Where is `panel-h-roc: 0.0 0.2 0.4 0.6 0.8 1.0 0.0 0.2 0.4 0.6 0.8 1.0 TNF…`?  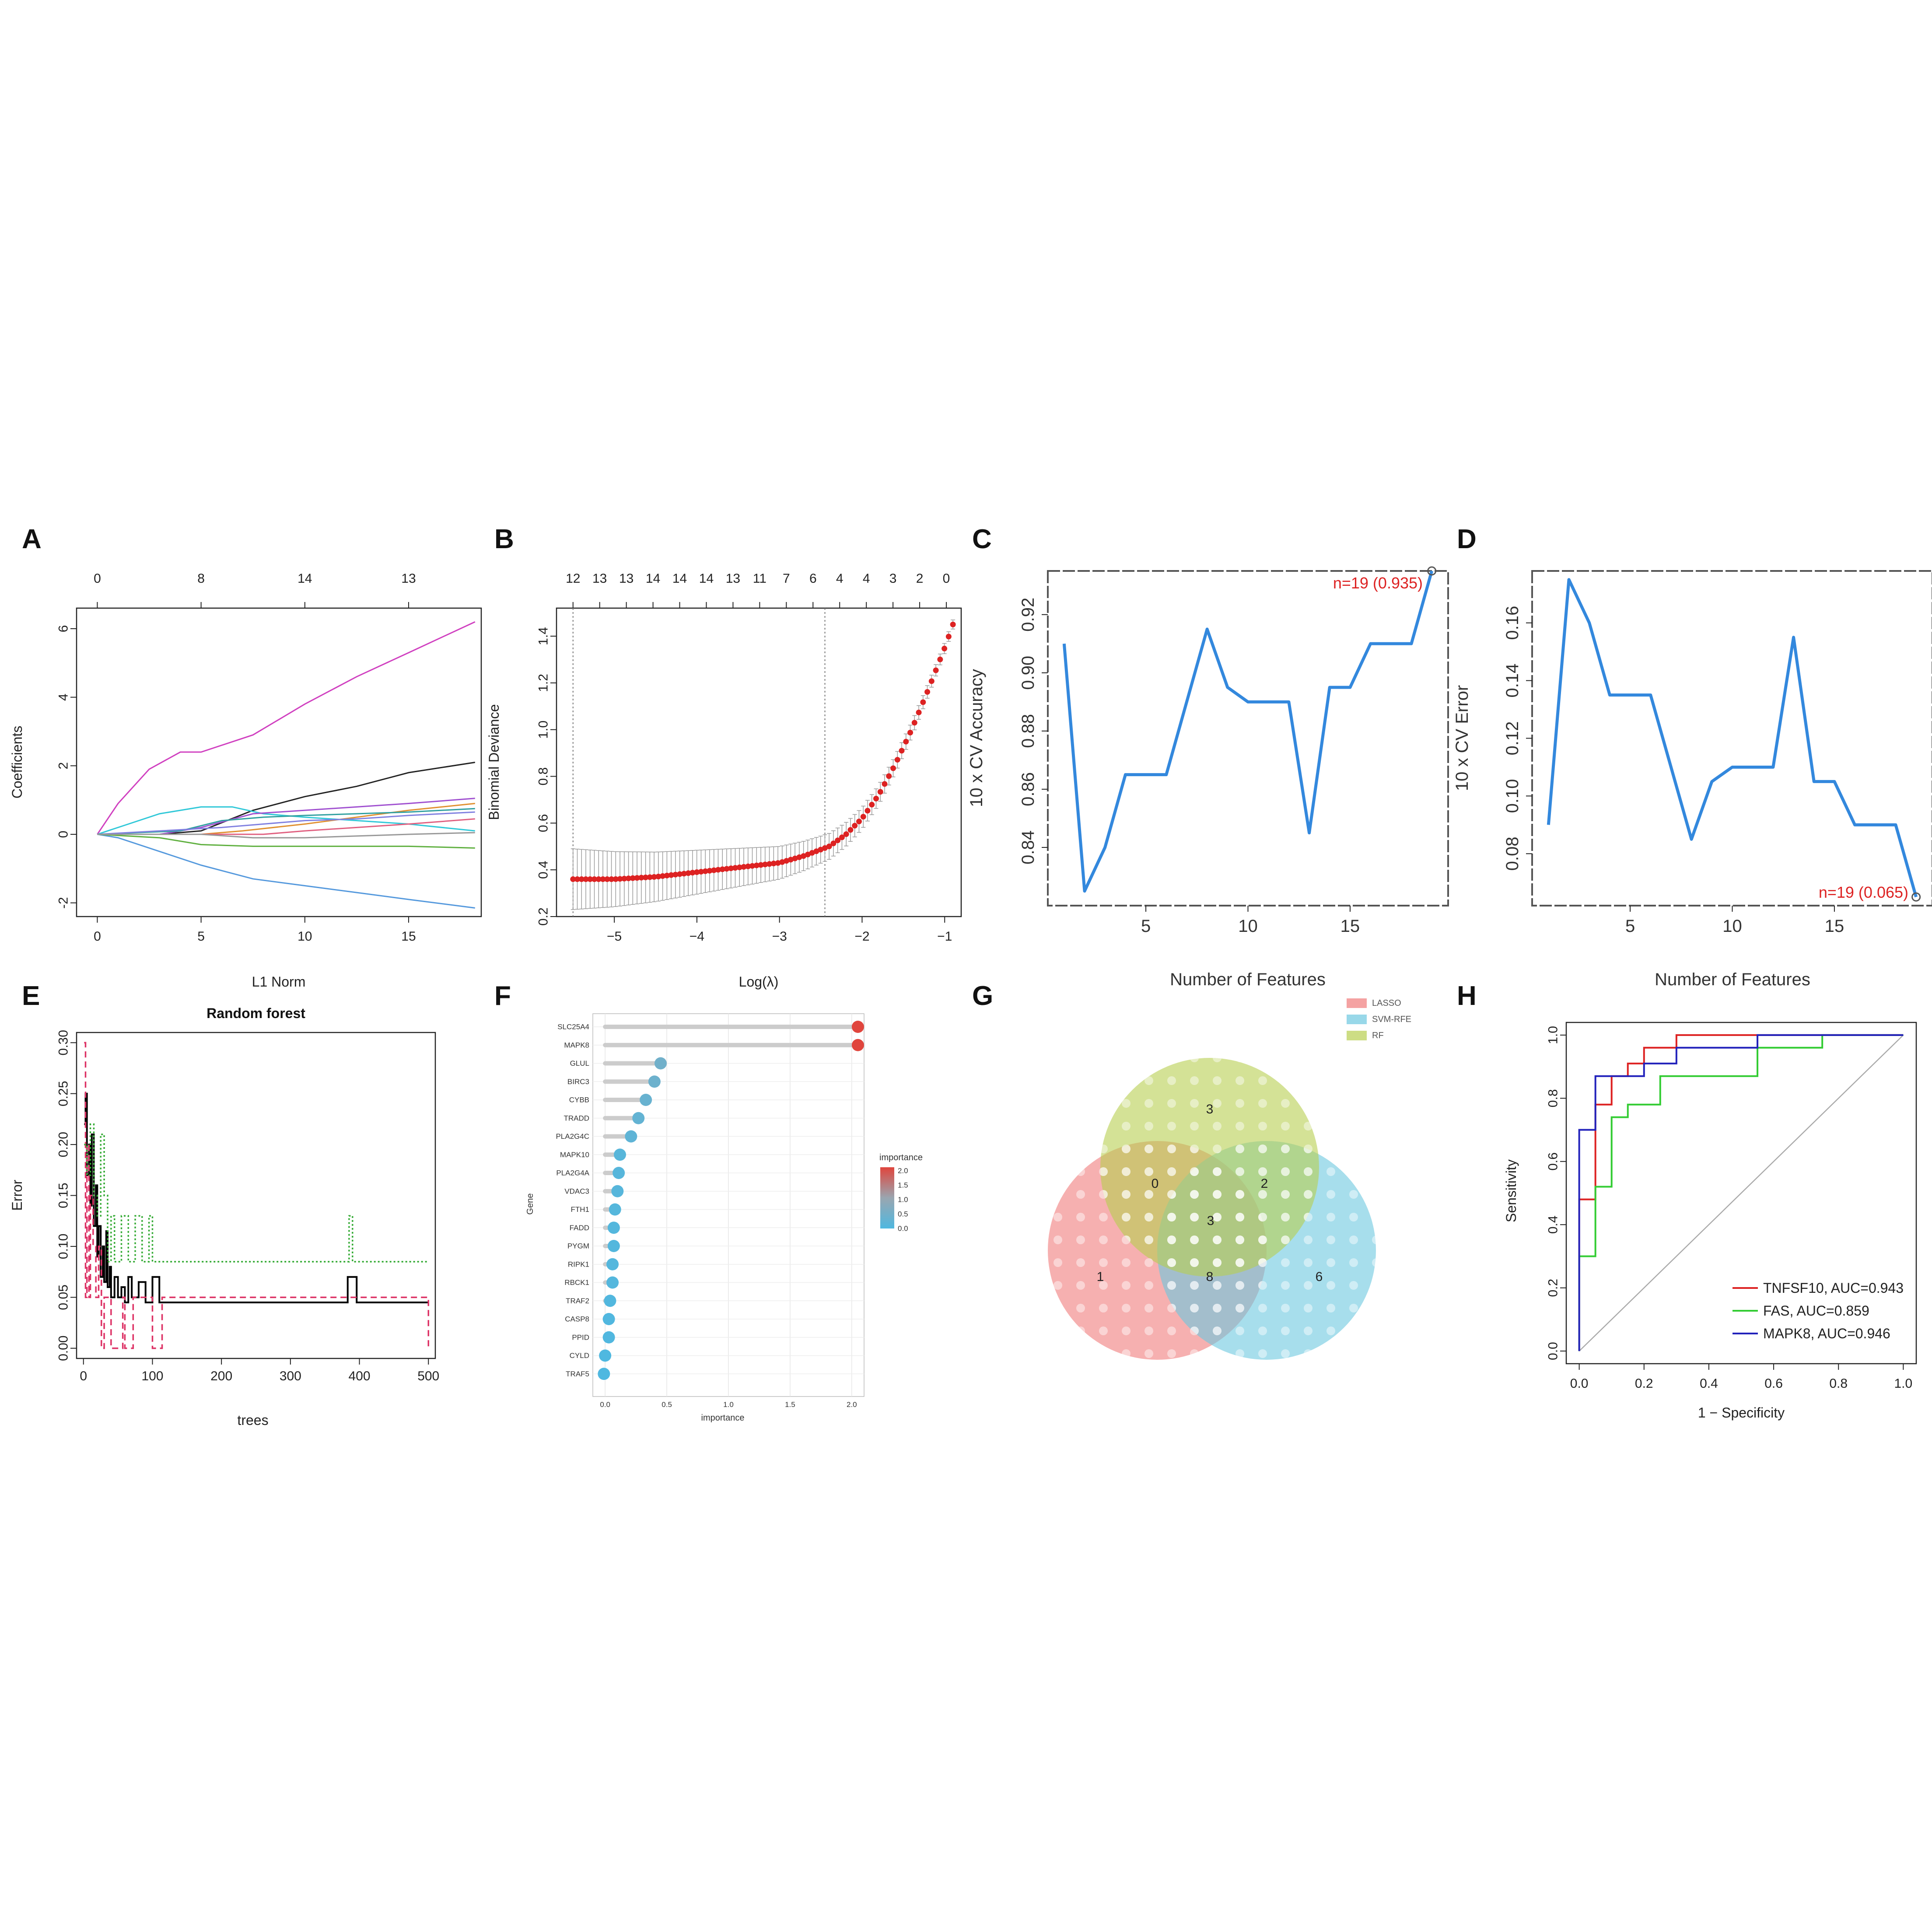
panel-h-roc: 0.0 0.2 0.4 0.6 0.8 1.0 0.0 0.2 0.4 0.6 0.8 1.0 TNF… is located at coordinates (1710, 1221).